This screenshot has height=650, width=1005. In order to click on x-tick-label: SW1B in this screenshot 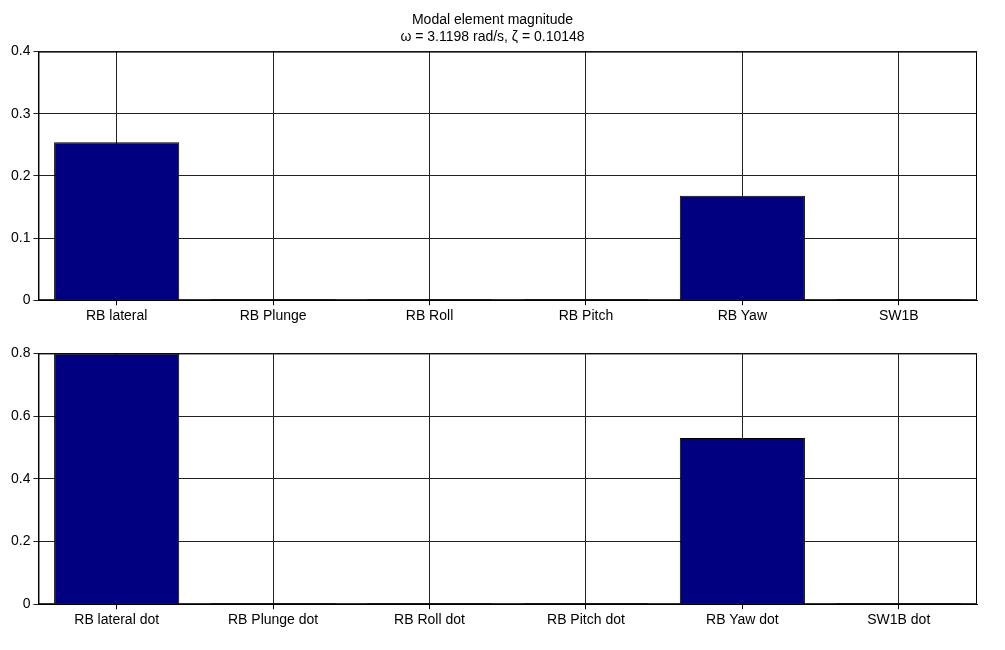, I will do `click(898, 315)`.